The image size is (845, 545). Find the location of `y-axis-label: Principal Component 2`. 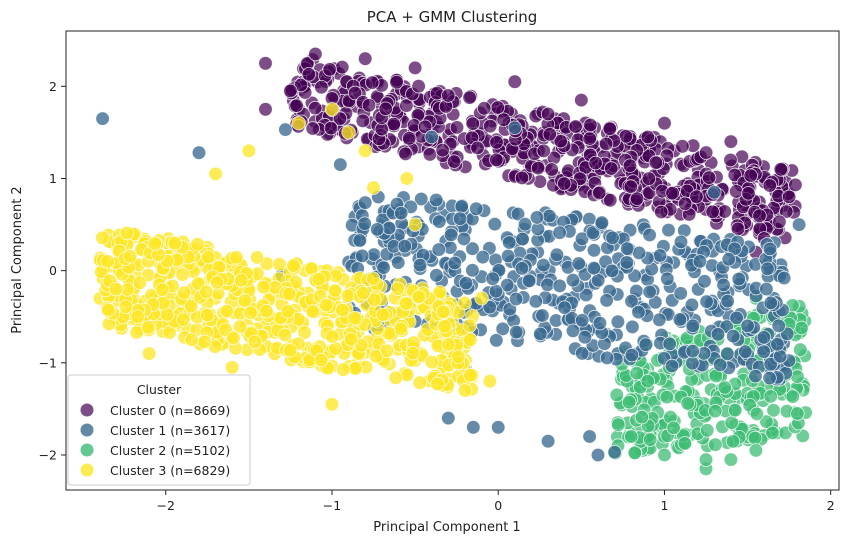

y-axis-label: Principal Component 2 is located at coordinates (17, 259).